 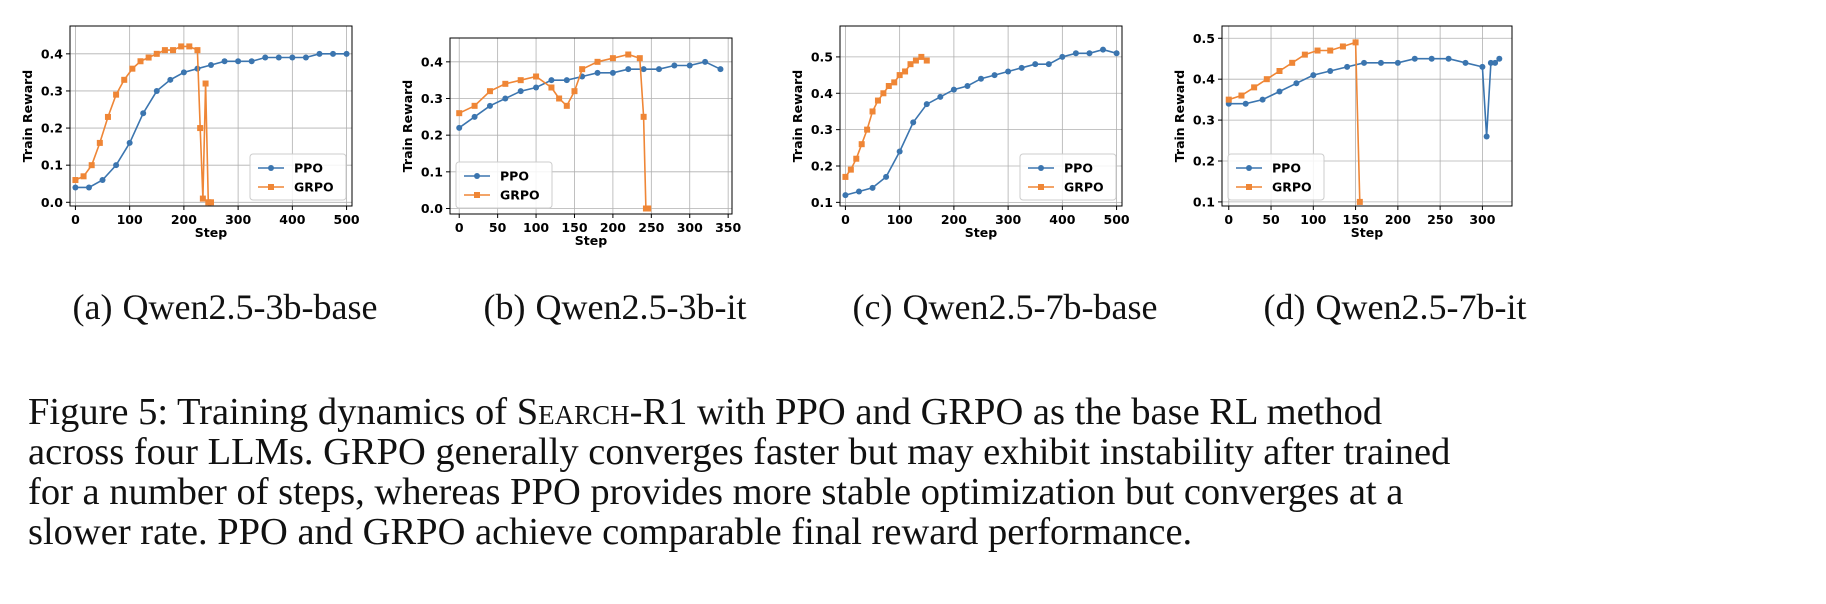 I want to click on subplot-title: Qwen2.5-3b-it, so click(x=641, y=307).